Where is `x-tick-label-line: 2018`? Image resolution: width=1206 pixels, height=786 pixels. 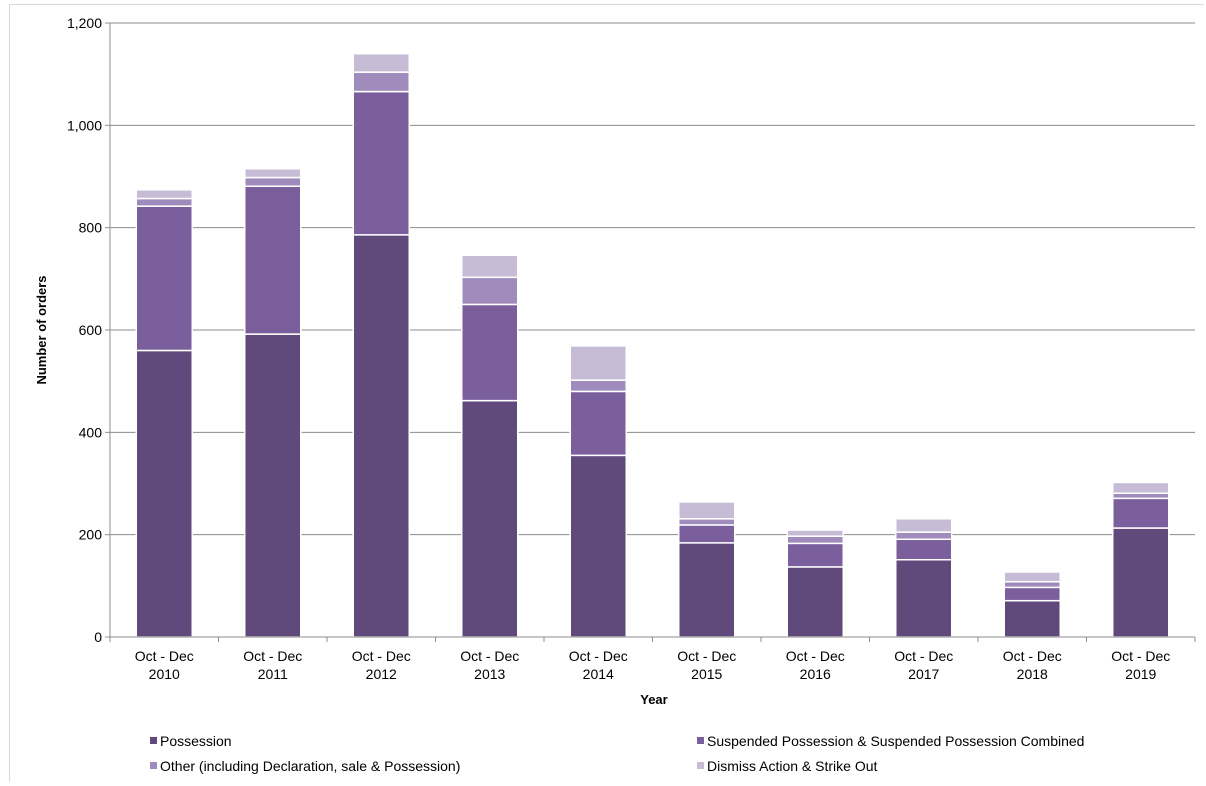 x-tick-label-line: 2018 is located at coordinates (1032, 674).